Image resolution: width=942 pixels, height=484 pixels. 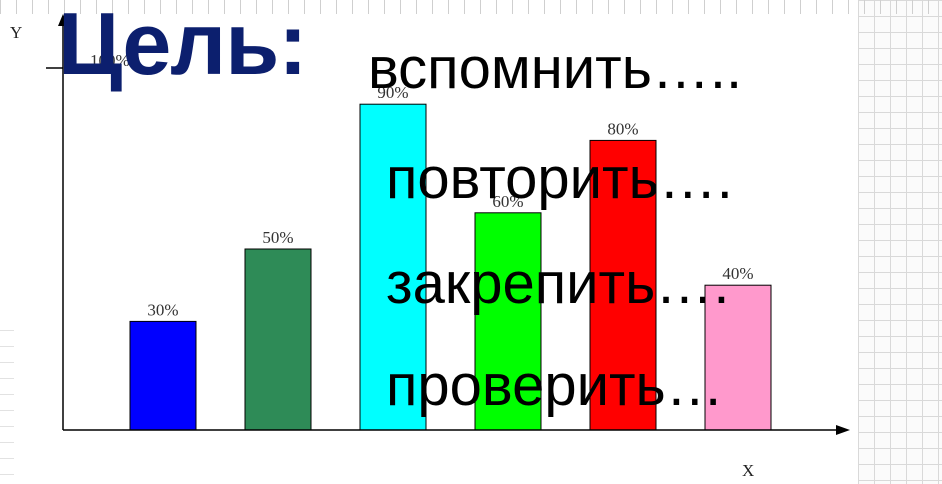 I want to click on bar-6-label: 40%, so click(x=737, y=273).